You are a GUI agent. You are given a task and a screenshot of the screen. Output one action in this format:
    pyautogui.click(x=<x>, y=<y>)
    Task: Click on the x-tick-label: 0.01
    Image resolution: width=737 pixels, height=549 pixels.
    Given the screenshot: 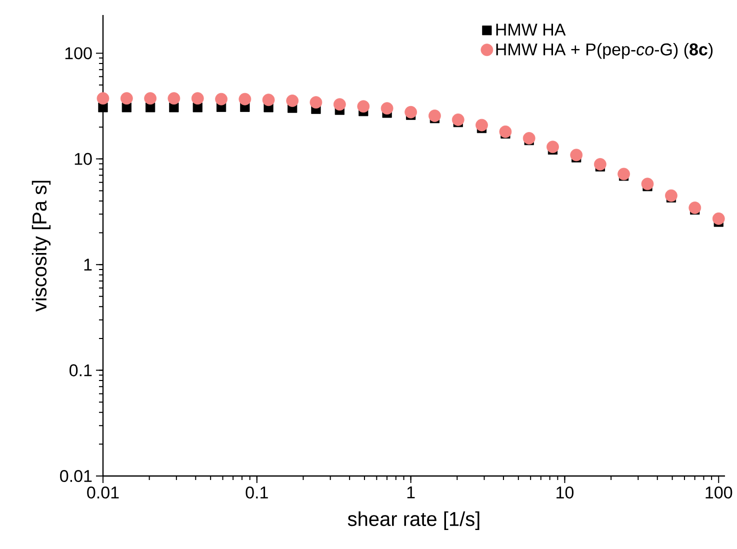 What is the action you would take?
    pyautogui.click(x=103, y=492)
    